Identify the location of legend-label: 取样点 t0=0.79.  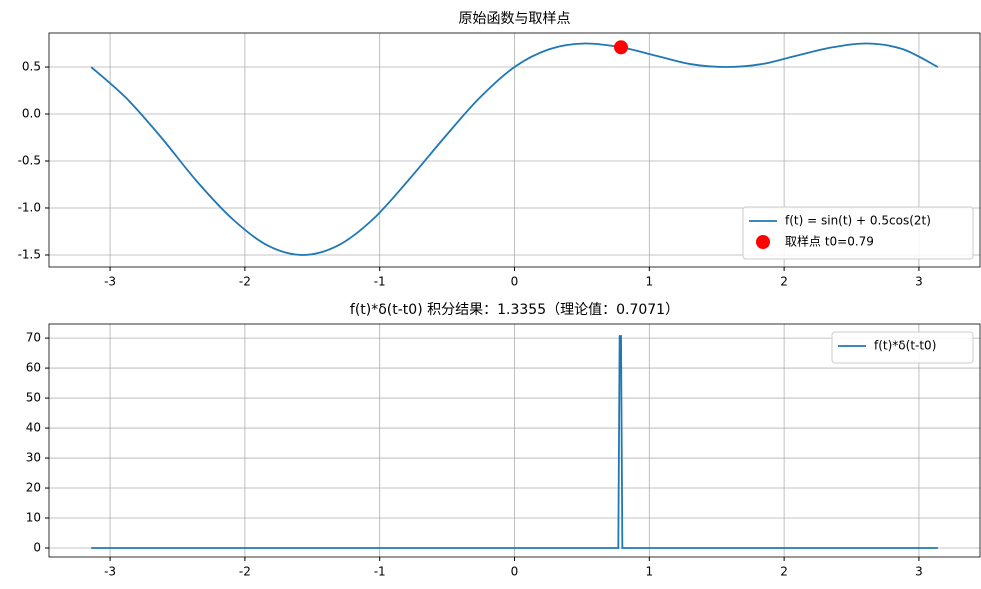
(829, 241).